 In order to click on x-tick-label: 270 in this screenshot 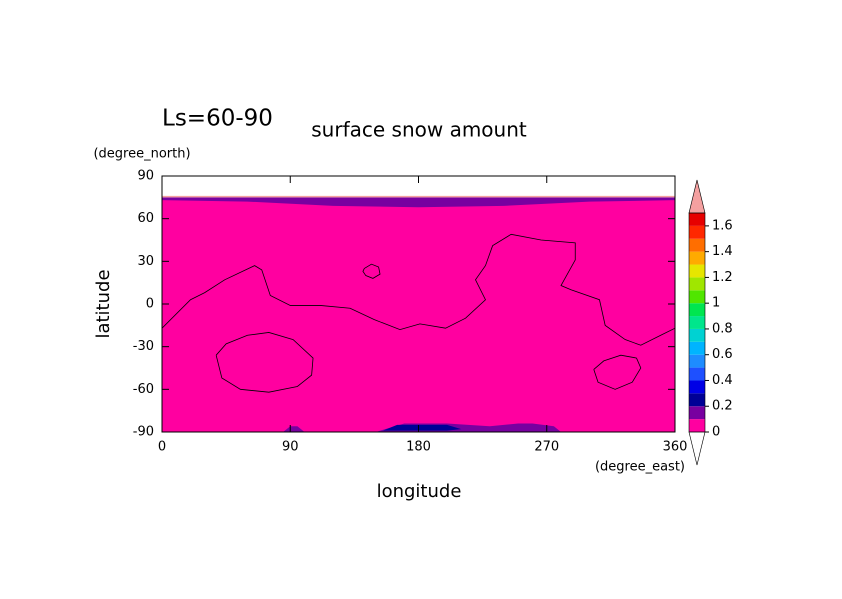, I will do `click(546, 447)`.